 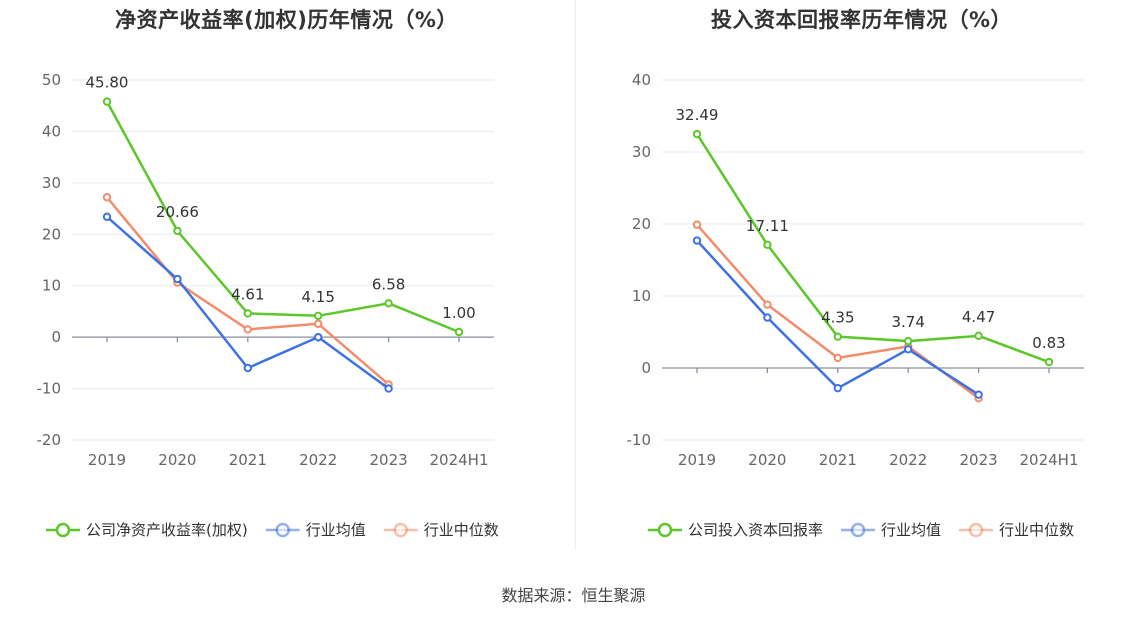 What do you see at coordinates (861, 20) in the screenshot?
I see `chart-title: 投入资本回报率历年情况（%）` at bounding box center [861, 20].